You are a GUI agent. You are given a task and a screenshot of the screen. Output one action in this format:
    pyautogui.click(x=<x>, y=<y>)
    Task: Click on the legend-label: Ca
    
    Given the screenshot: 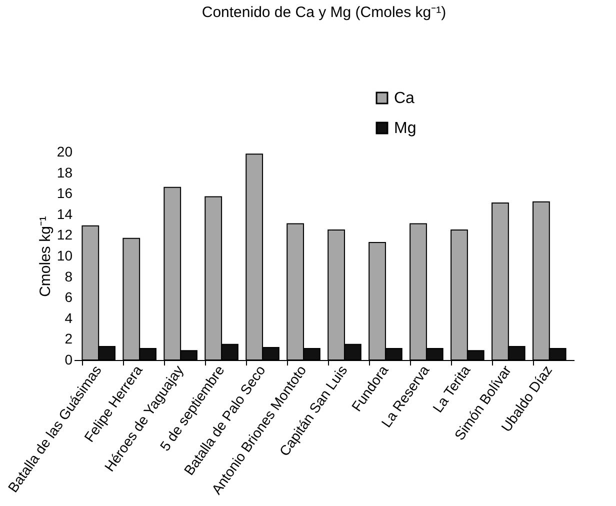 What is the action you would take?
    pyautogui.click(x=404, y=98)
    